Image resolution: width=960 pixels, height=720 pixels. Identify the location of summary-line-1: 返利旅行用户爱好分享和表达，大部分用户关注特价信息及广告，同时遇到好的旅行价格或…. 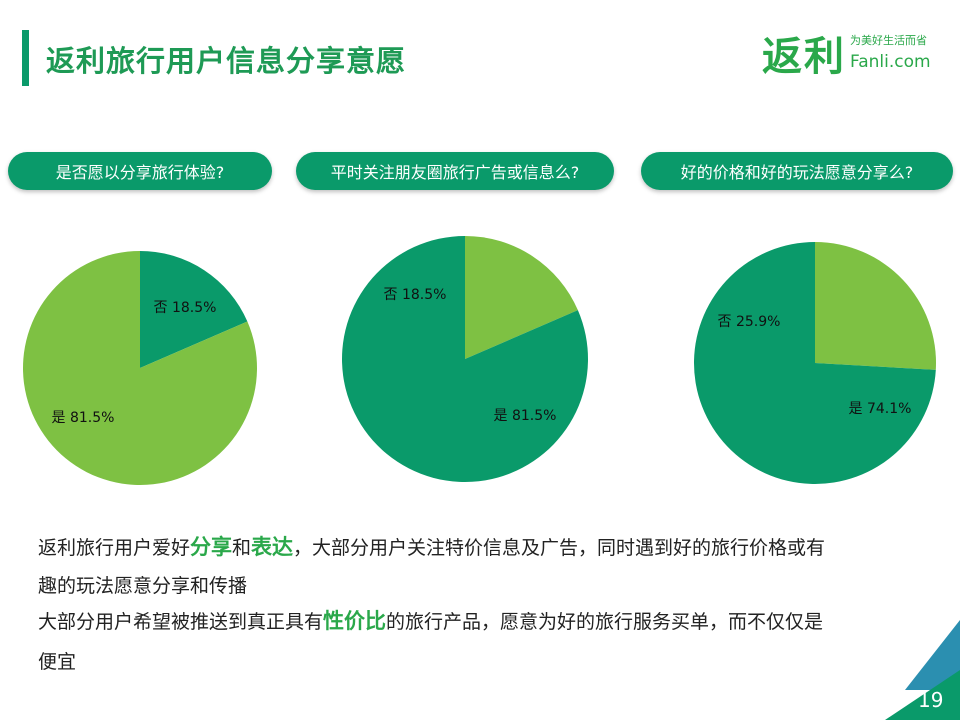
(483, 547).